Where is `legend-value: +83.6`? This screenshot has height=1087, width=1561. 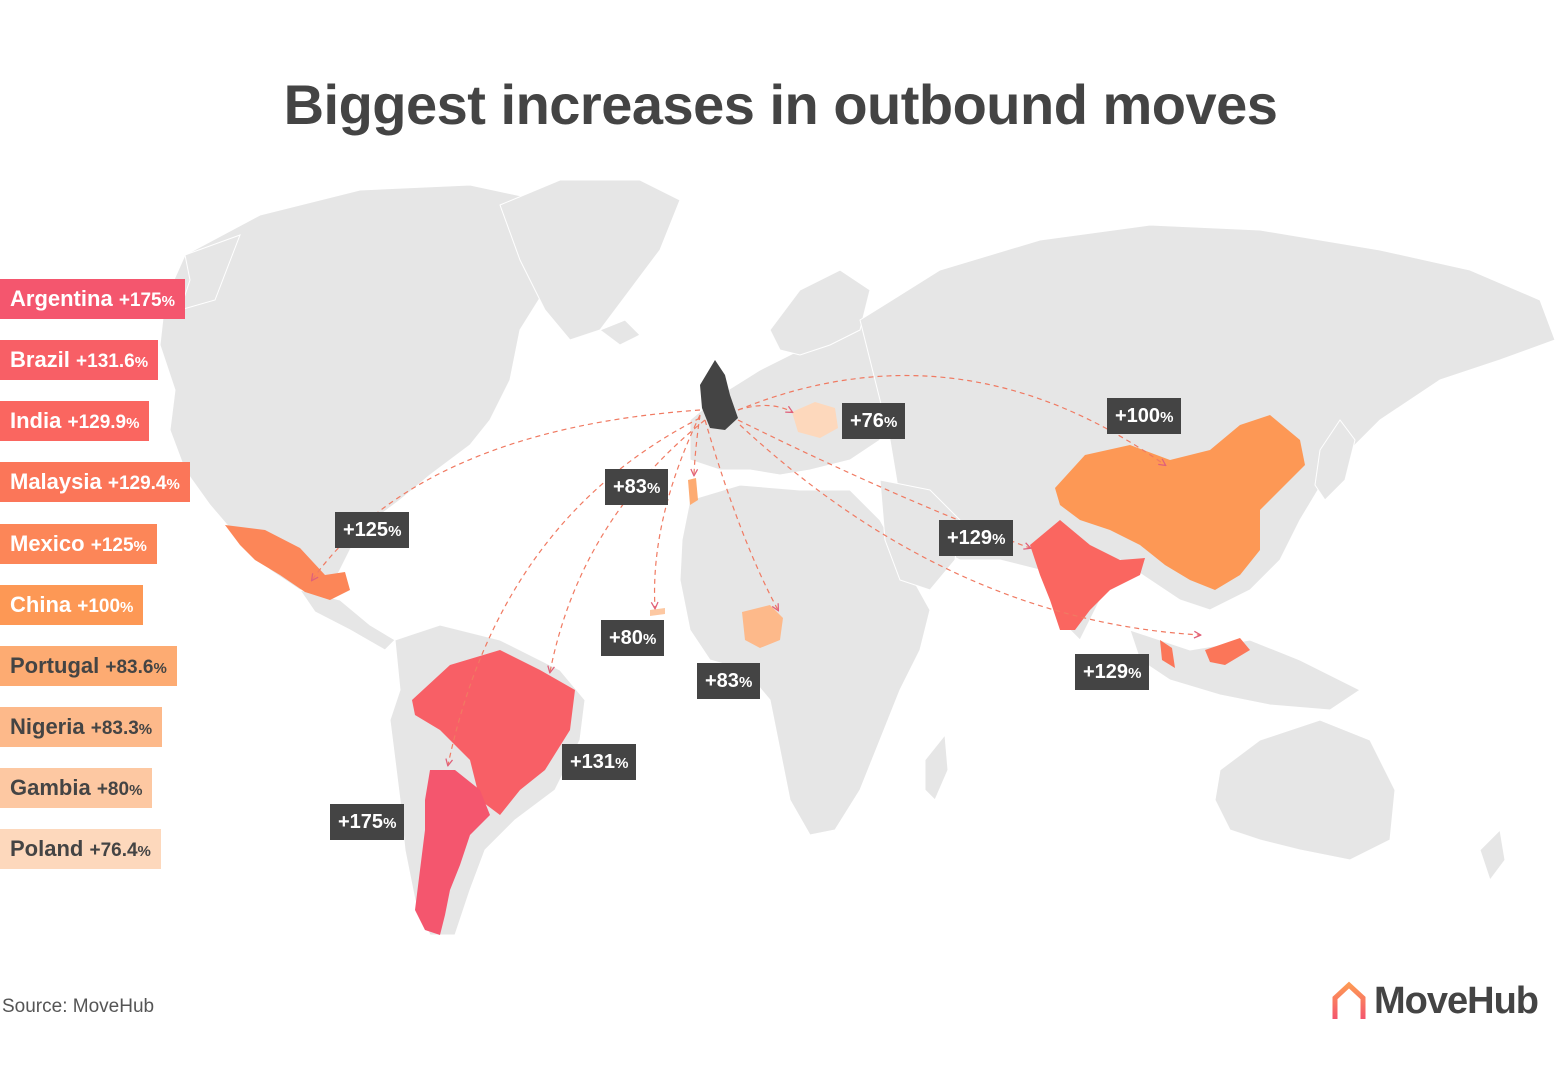 legend-value: +83.6 is located at coordinates (129, 667).